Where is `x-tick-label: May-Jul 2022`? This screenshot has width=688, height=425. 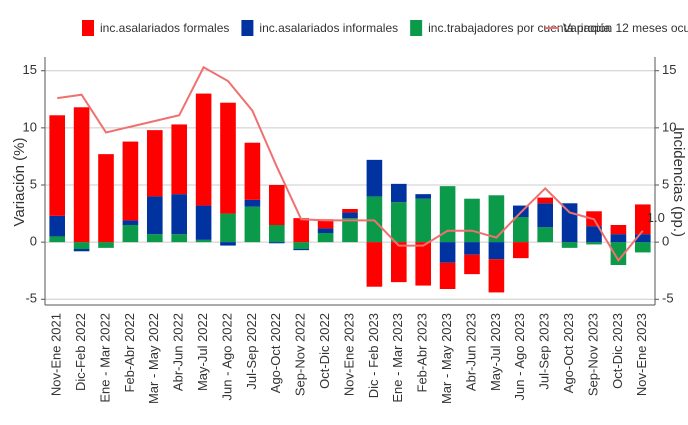
x-tick-label: May-Jul 2022 is located at coordinates (202, 352).